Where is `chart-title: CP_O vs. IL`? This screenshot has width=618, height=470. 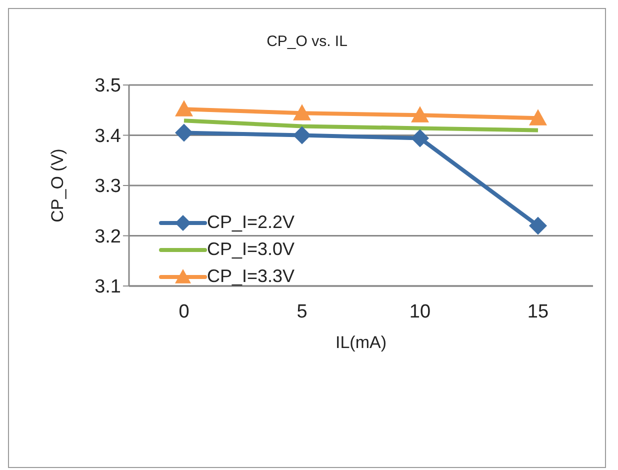
chart-title: CP_O vs. IL is located at coordinates (307, 41).